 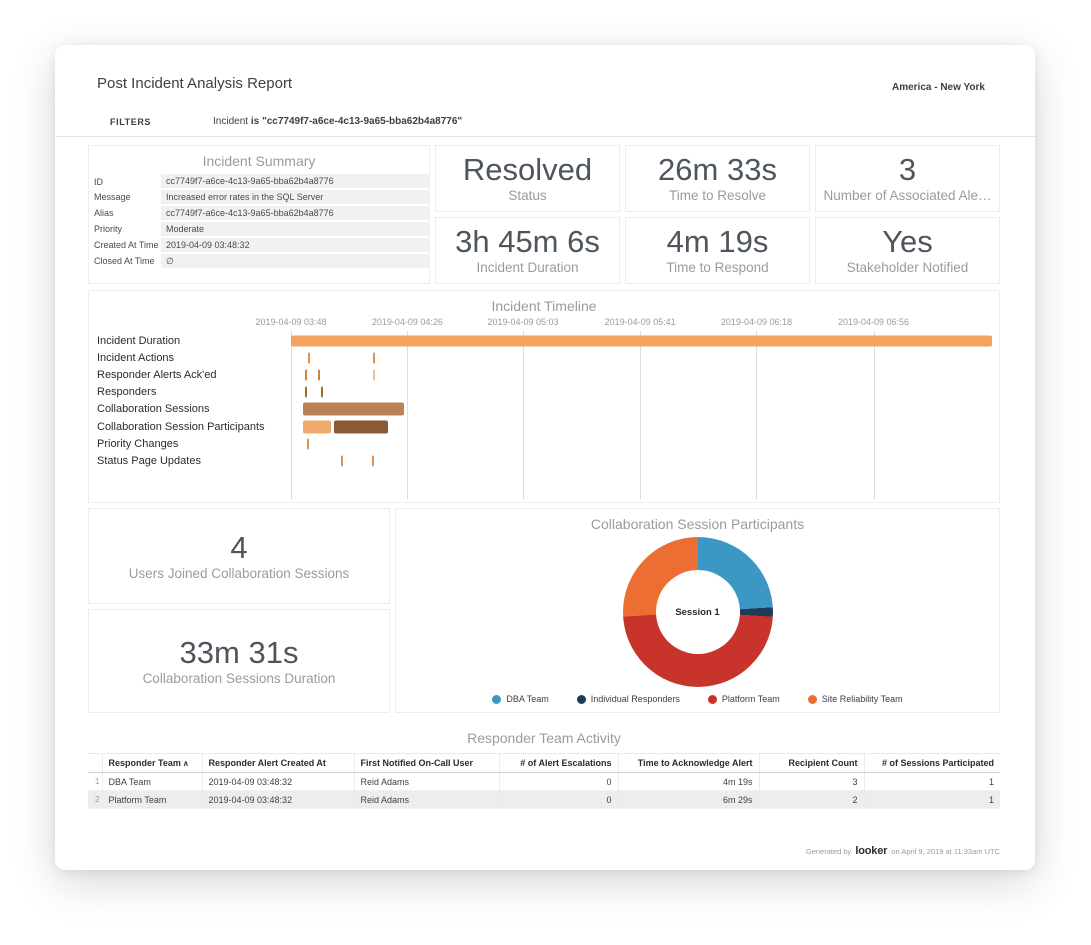 I want to click on table-cell: 2019-04-09 03:48:32, so click(x=277, y=781).